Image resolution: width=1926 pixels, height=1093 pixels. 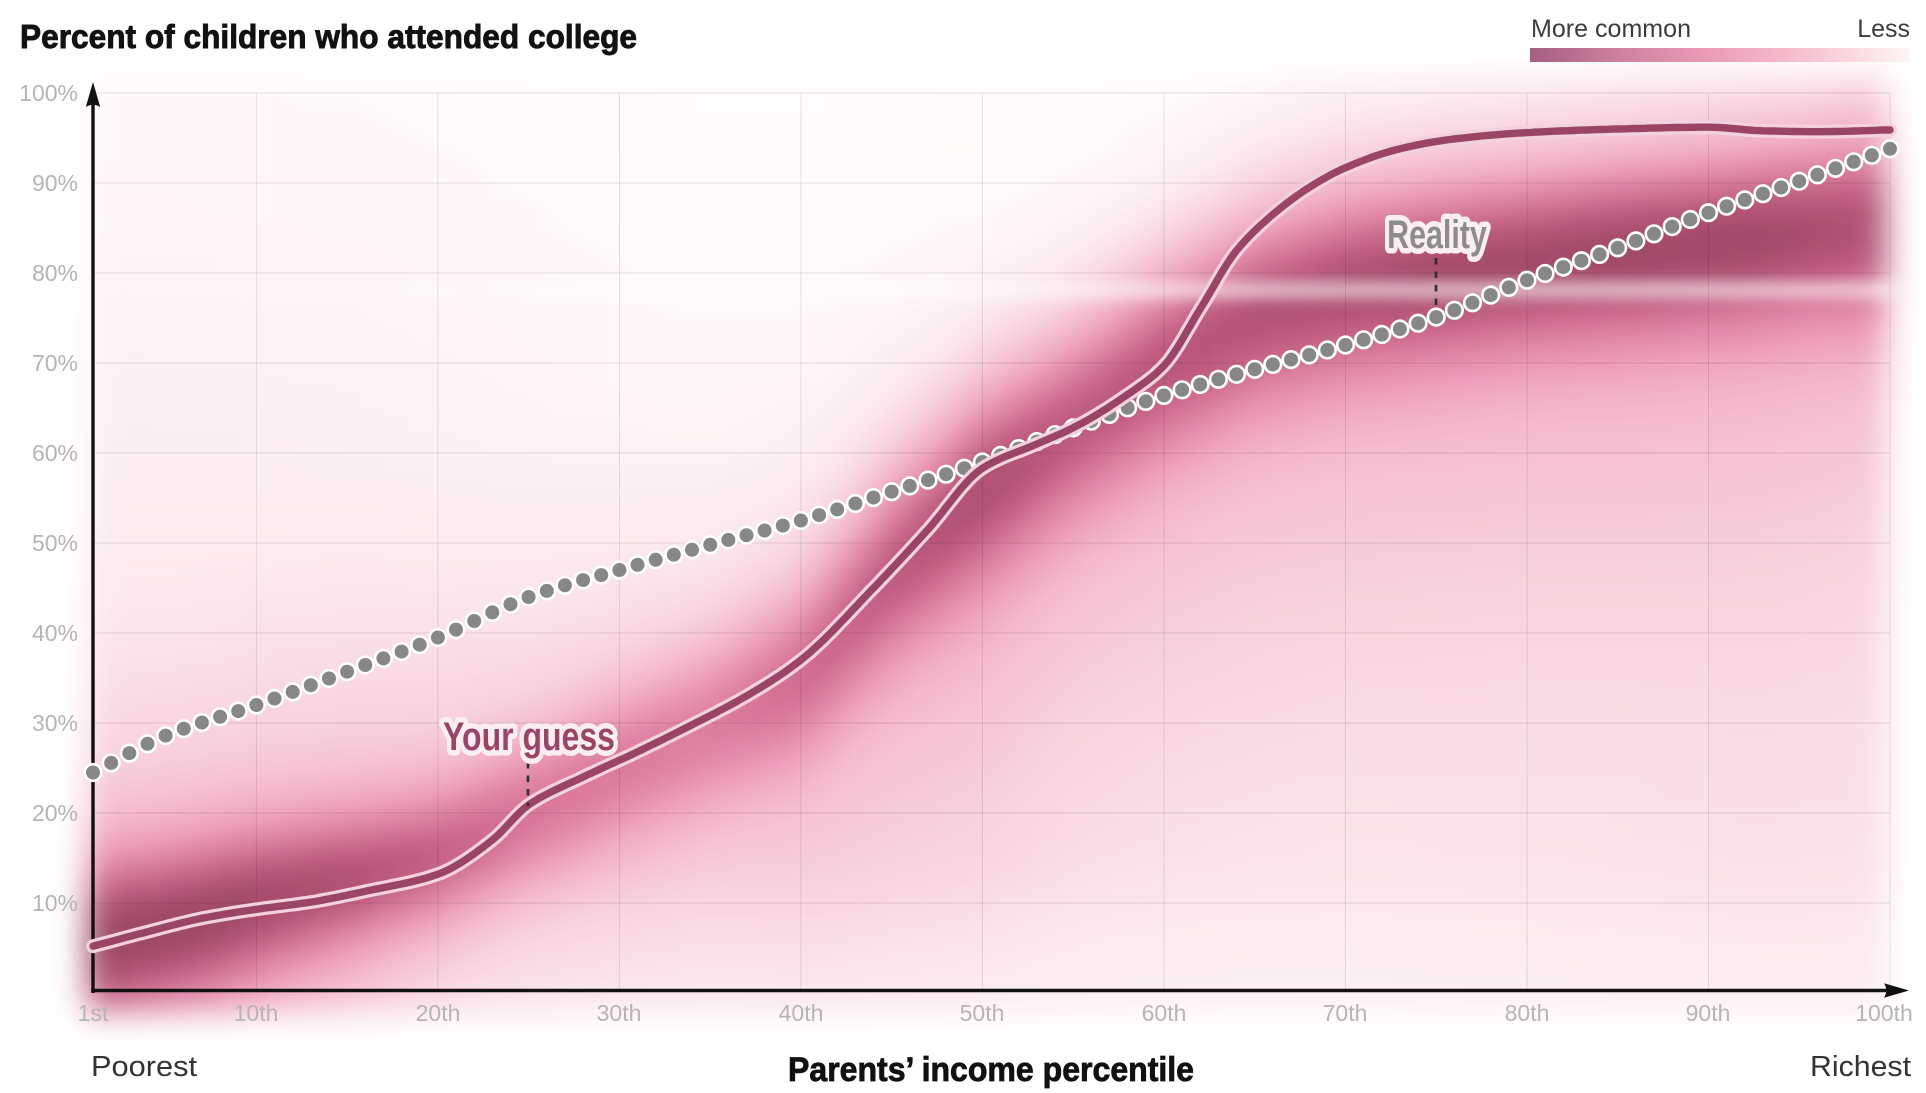 What do you see at coordinates (1345, 1013) in the screenshot?
I see `svg-text: 70th` at bounding box center [1345, 1013].